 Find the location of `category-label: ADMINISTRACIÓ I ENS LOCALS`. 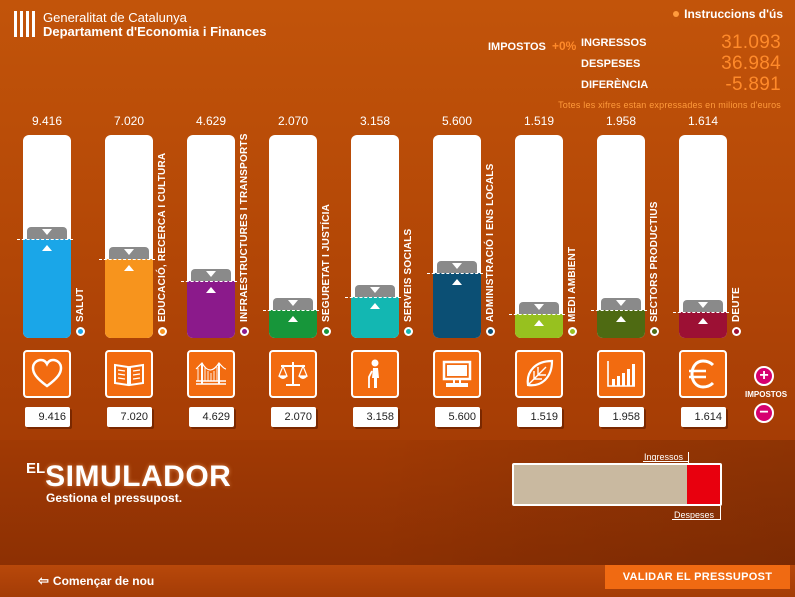

category-label: ADMINISTRACIÓ I ENS LOCALS is located at coordinates (490, 242).